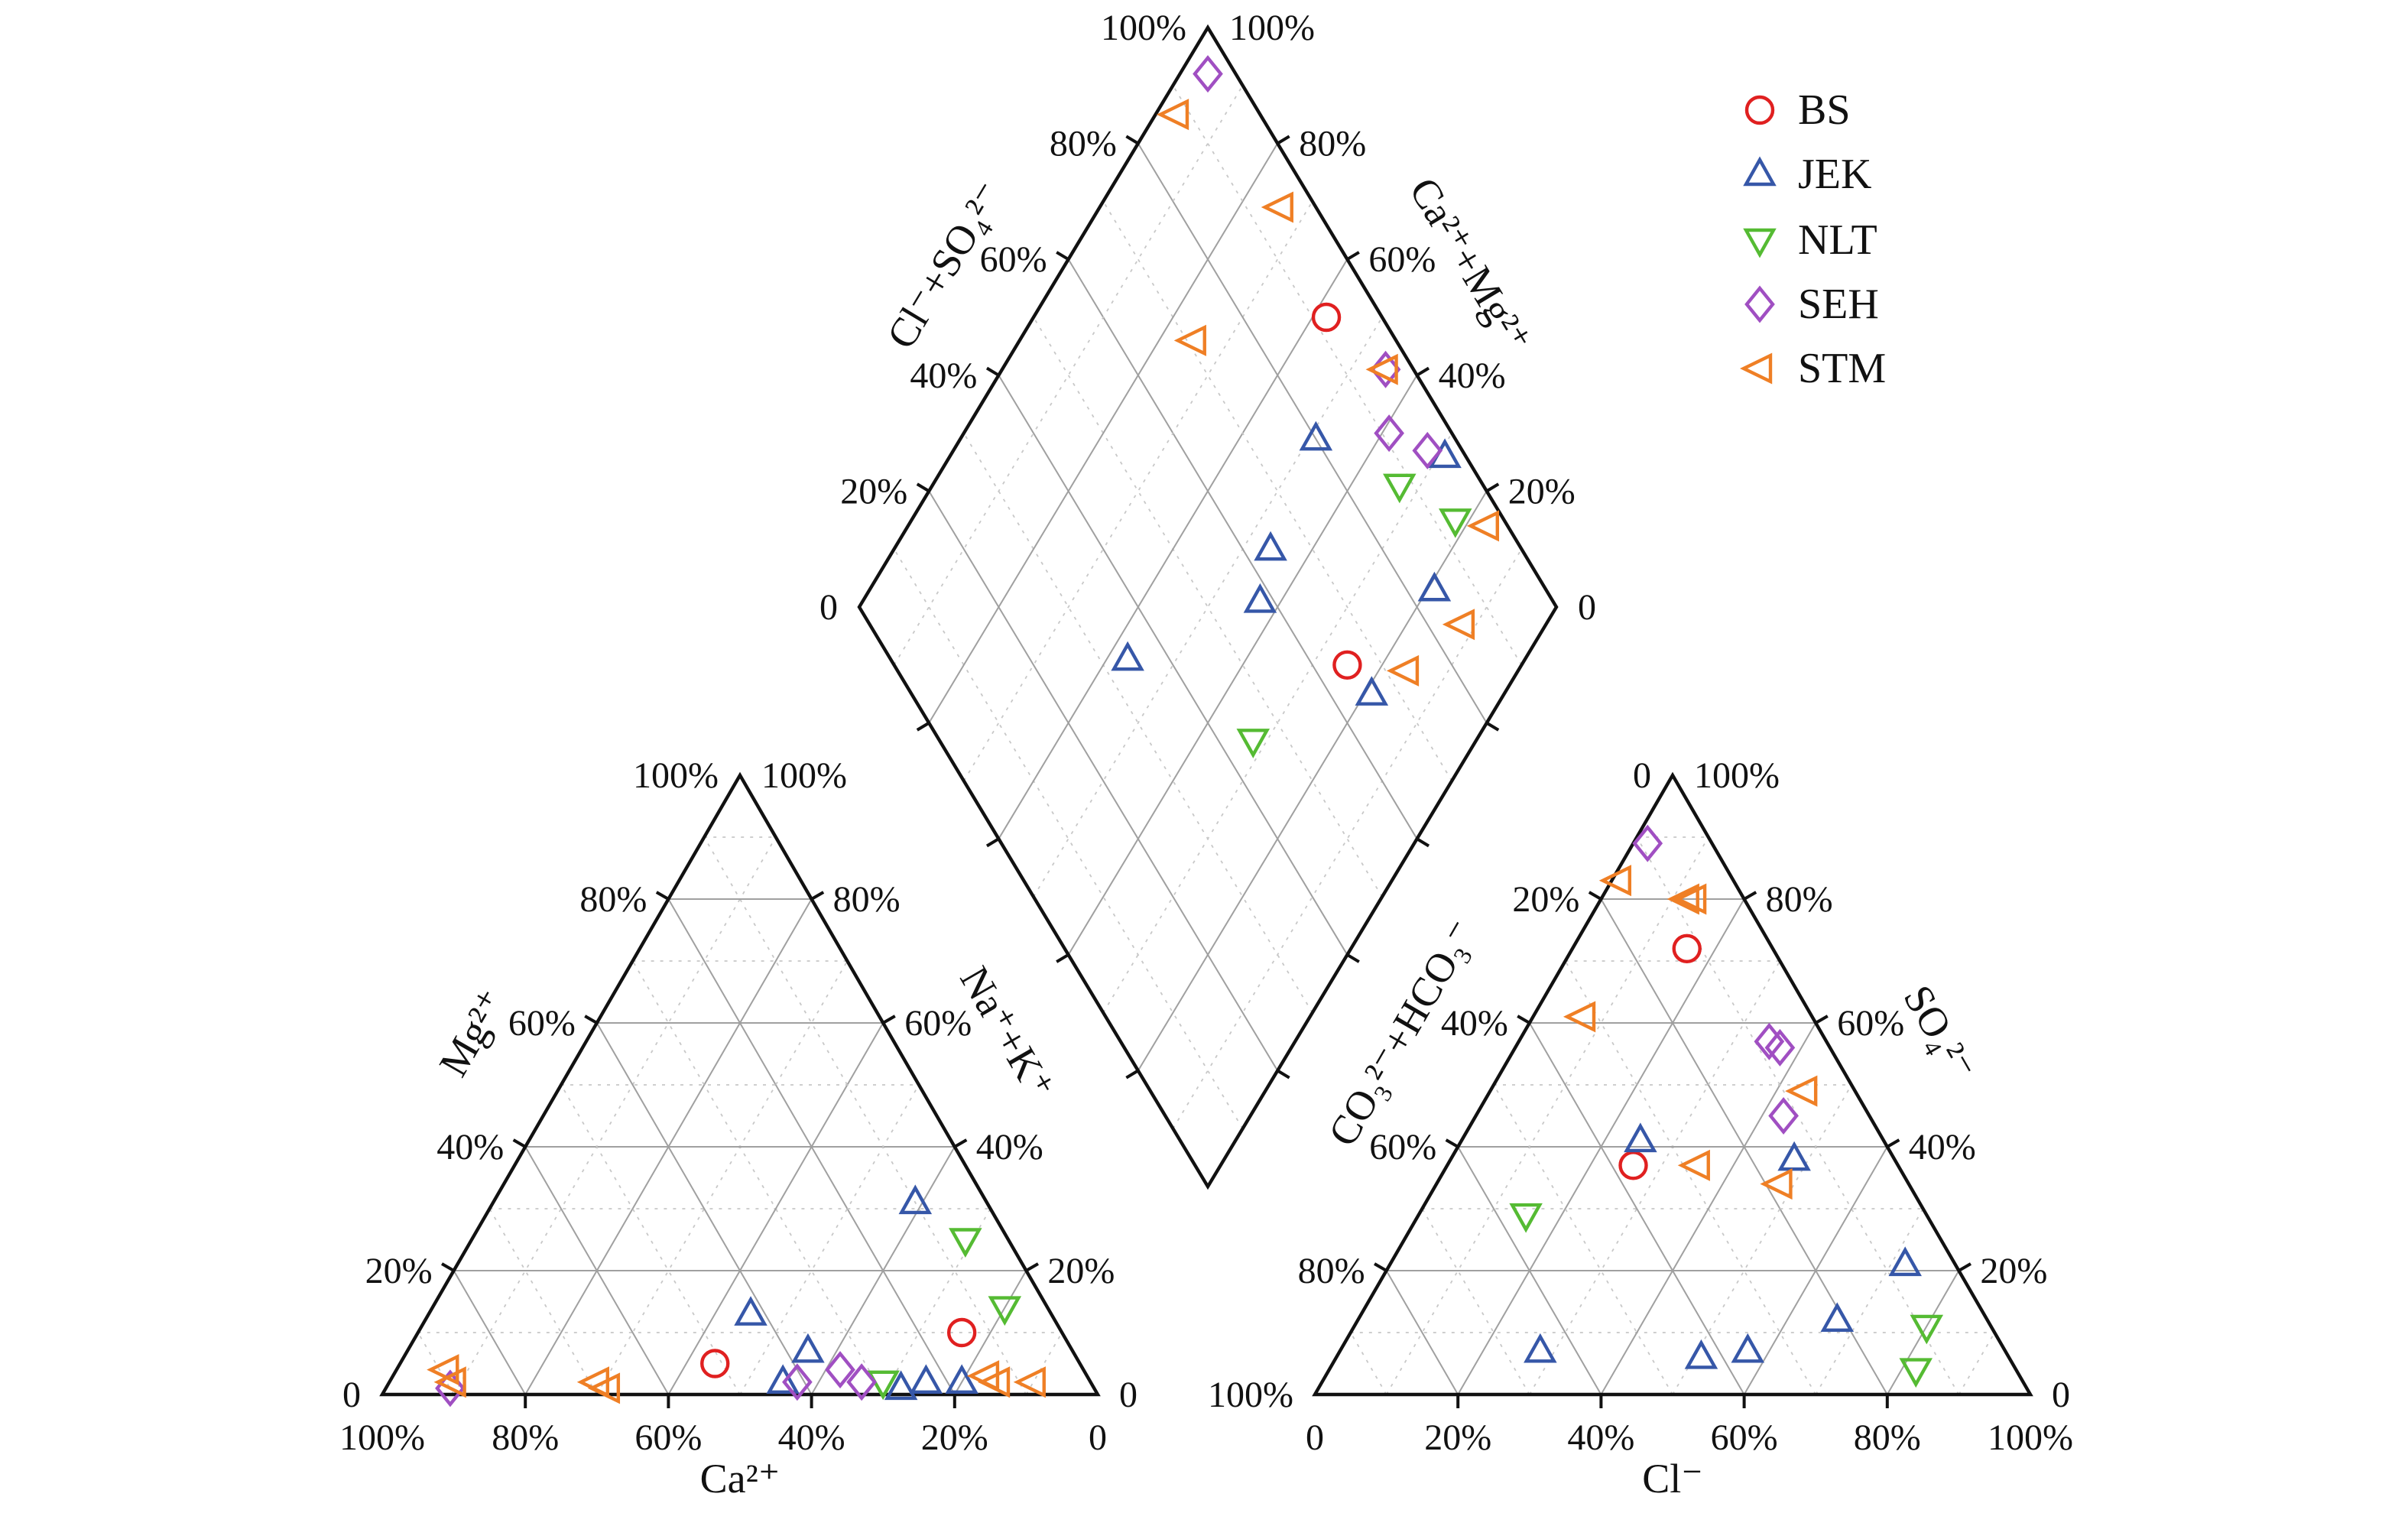  Describe the element at coordinates (1756, 368) in the screenshot. I see `legend-marker-stm` at that location.